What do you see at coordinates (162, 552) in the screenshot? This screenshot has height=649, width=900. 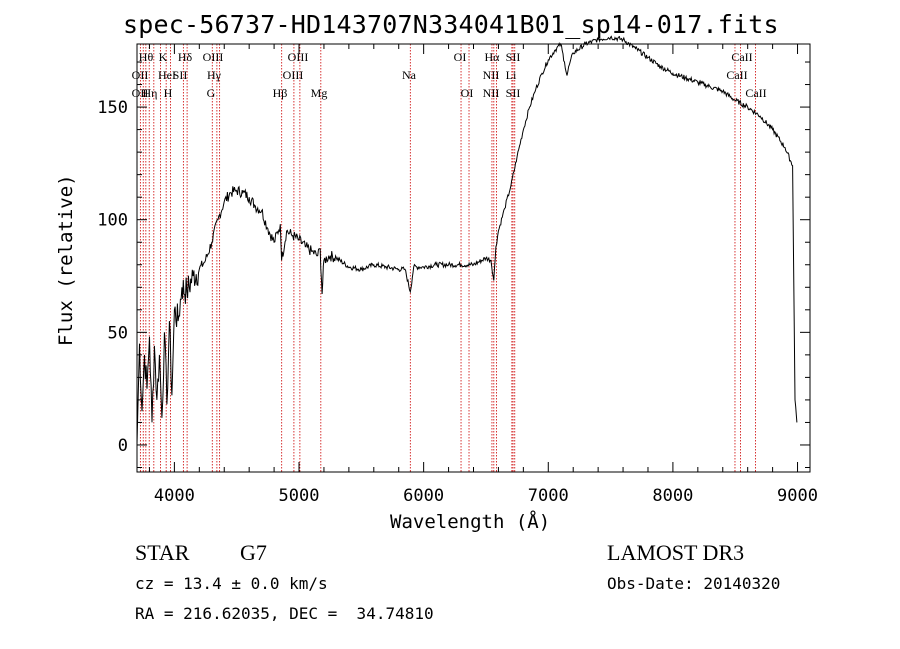 I see `object-type: STAR` at bounding box center [162, 552].